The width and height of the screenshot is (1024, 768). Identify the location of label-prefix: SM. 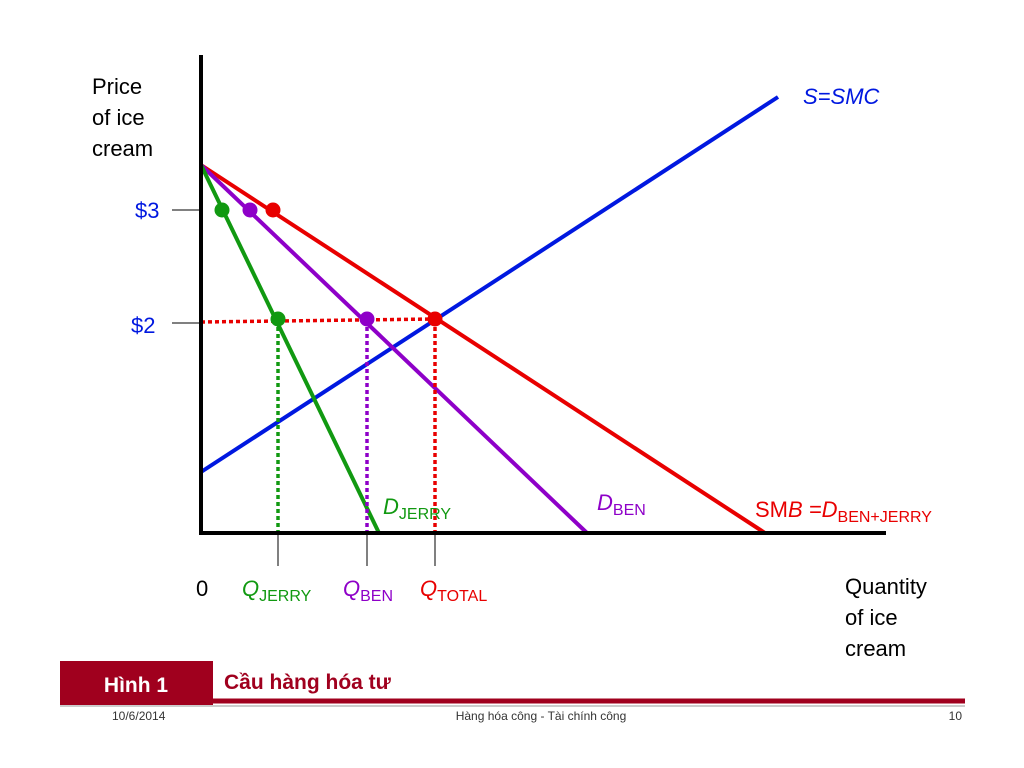
(771, 509).